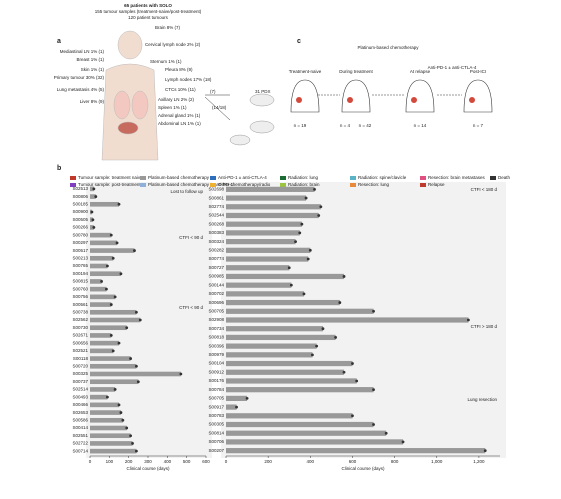 This screenshot has height=499, width=561. Describe the element at coordinates (148, 461) in the screenshot. I see `x-tick-label: 300` at that location.